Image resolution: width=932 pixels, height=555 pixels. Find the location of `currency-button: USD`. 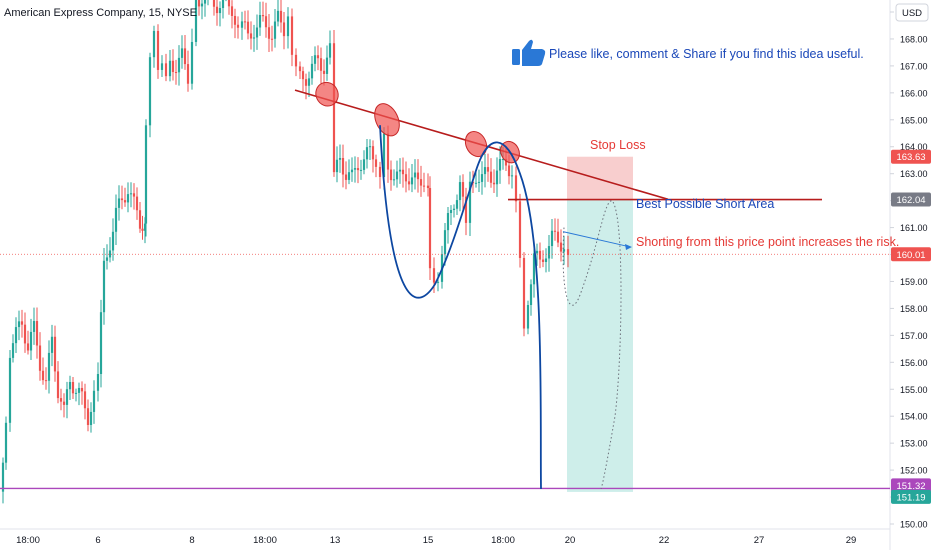

currency-button: USD is located at coordinates (912, 12).